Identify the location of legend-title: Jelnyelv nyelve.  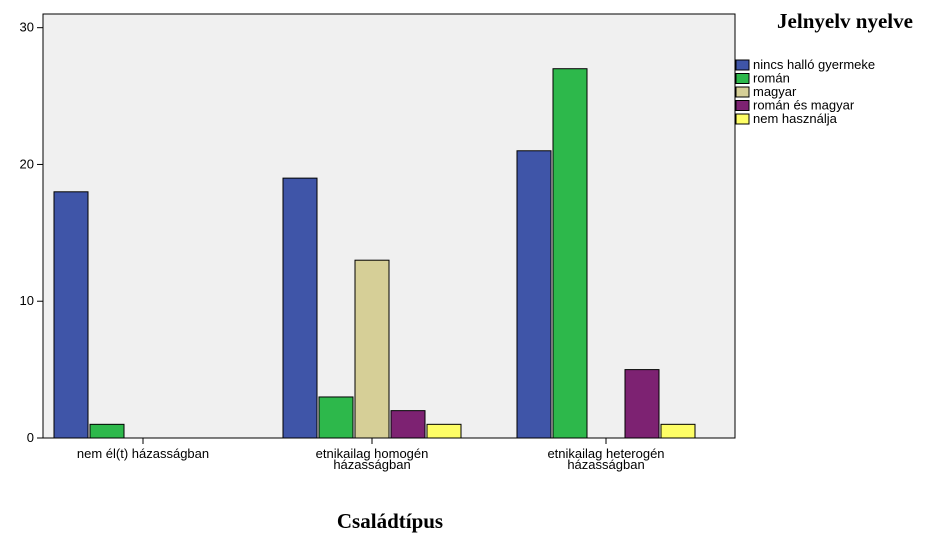
(845, 21).